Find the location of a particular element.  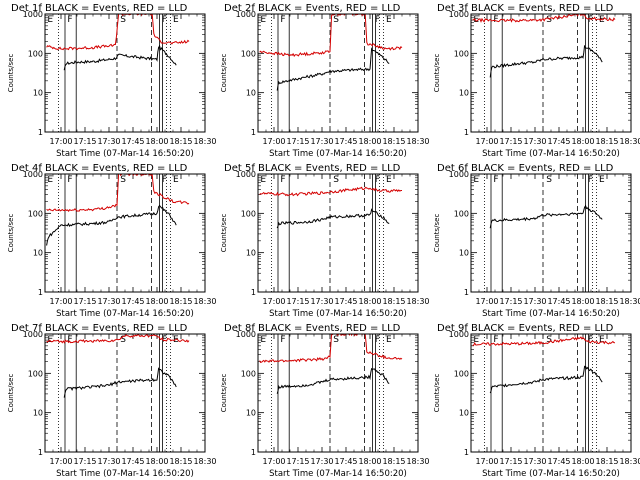

lld-series-line is located at coordinates (544, 18).